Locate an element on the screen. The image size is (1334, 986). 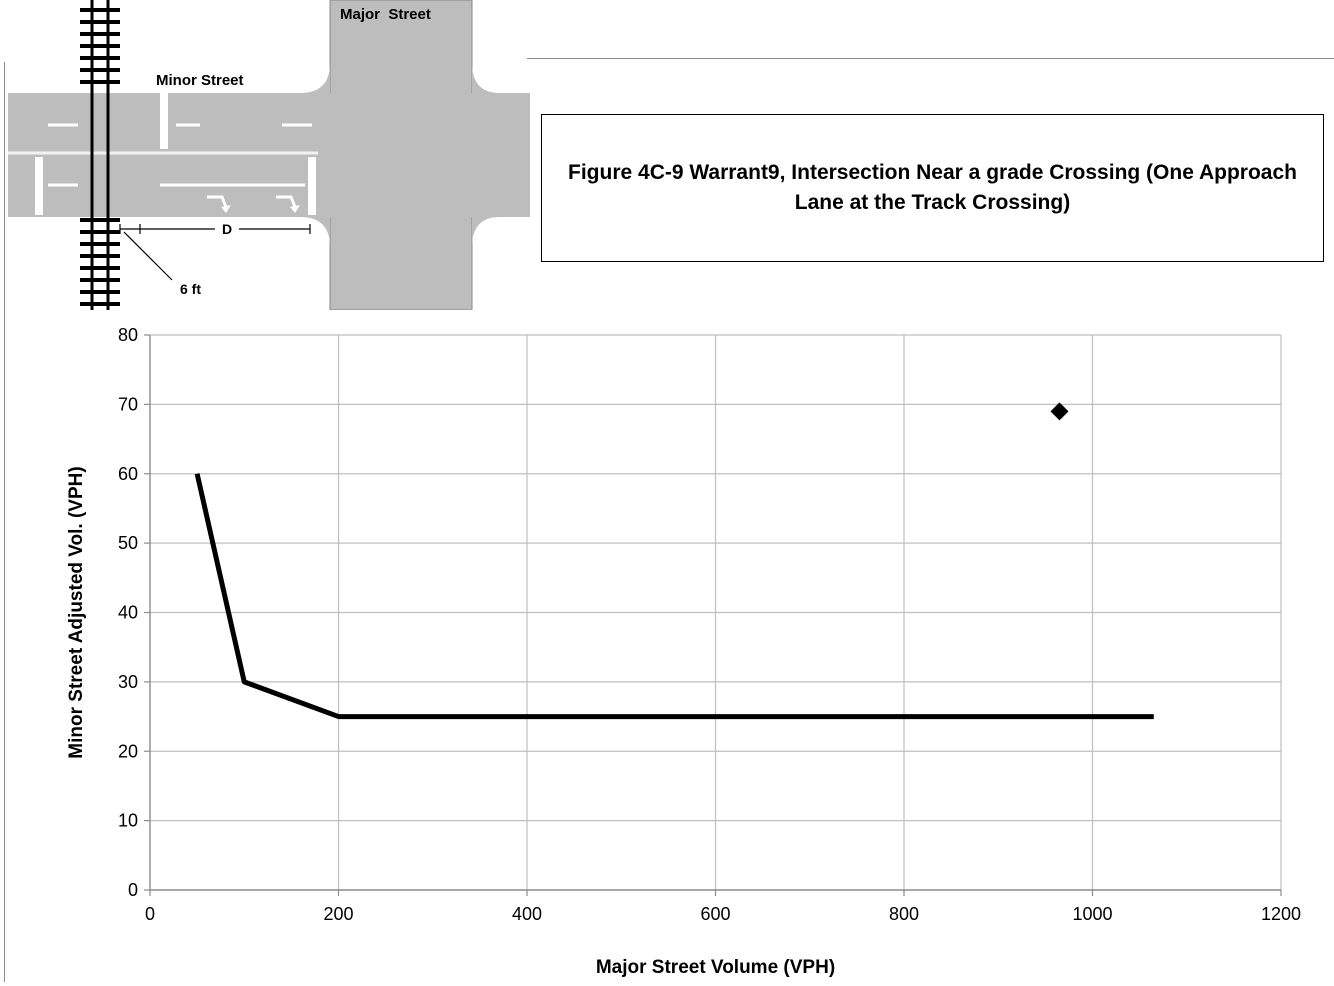
major-street-label: Major Street is located at coordinates (385, 14).